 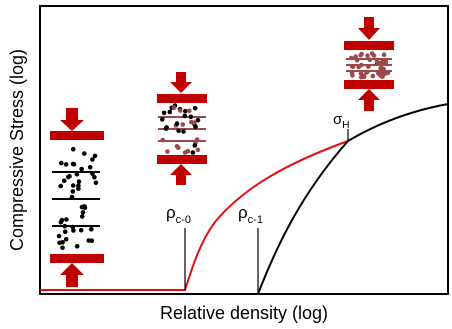 I want to click on fully-compressed-inset, so click(x=369, y=64).